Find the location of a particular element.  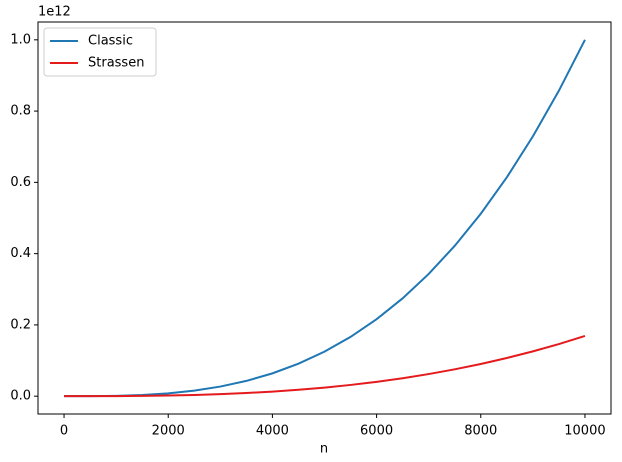

y-tick-label: 0.0 is located at coordinates (20, 396).